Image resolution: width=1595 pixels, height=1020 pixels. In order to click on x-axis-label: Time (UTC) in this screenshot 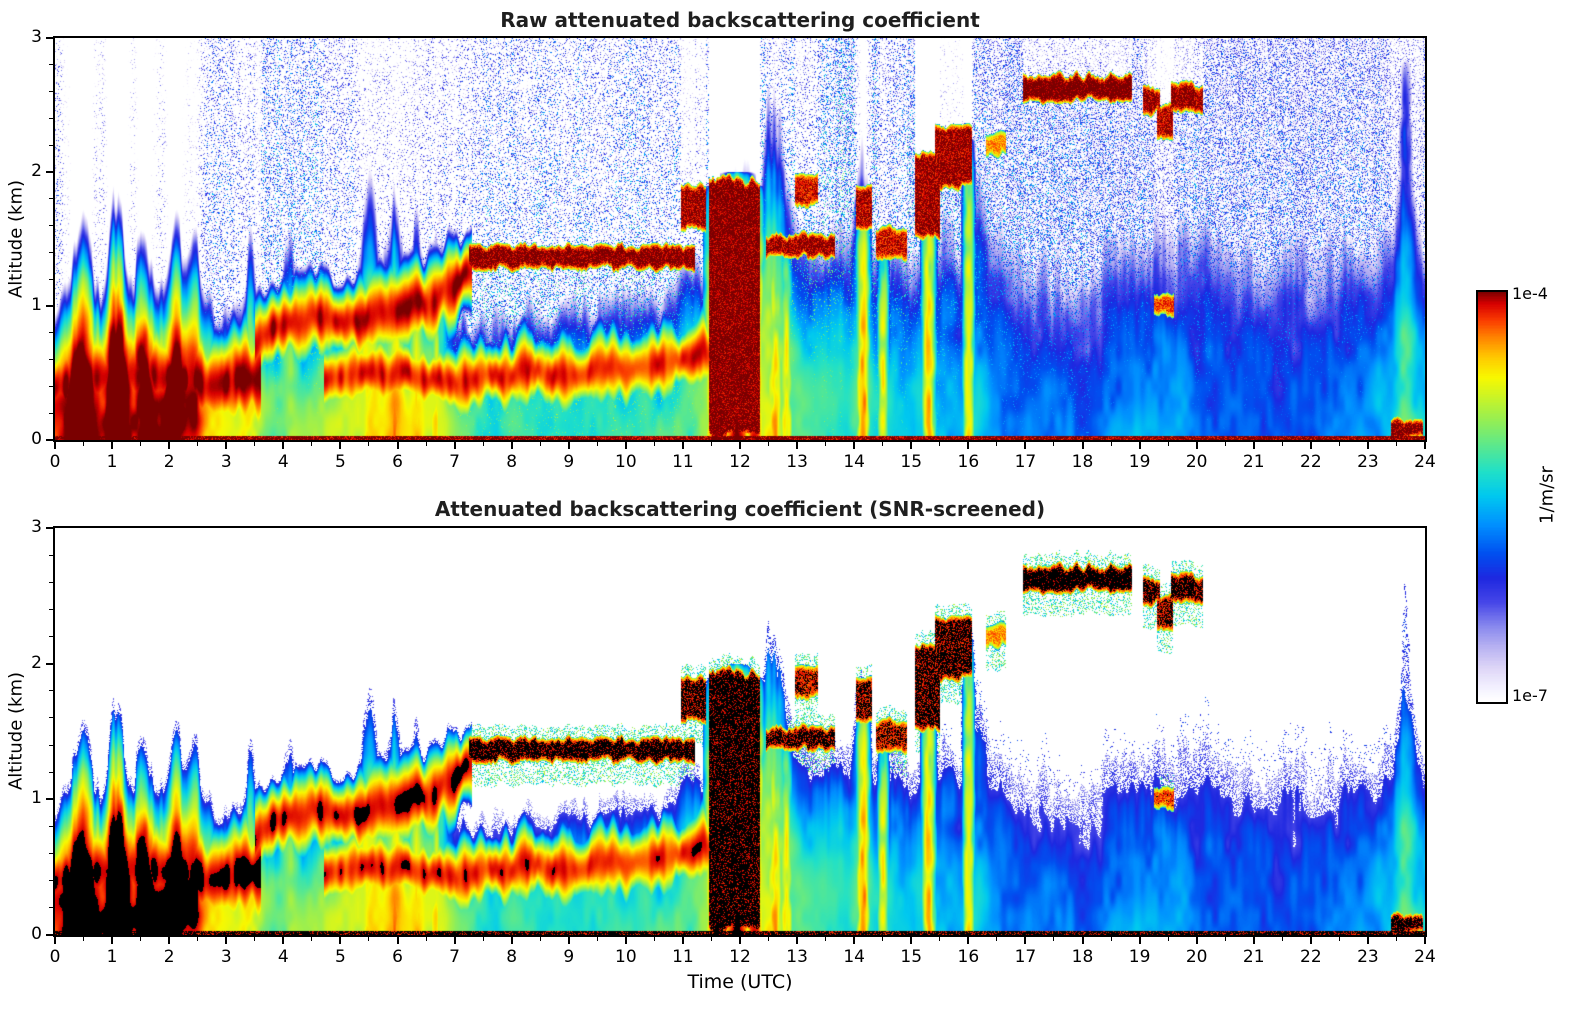, I will do `click(740, 982)`.